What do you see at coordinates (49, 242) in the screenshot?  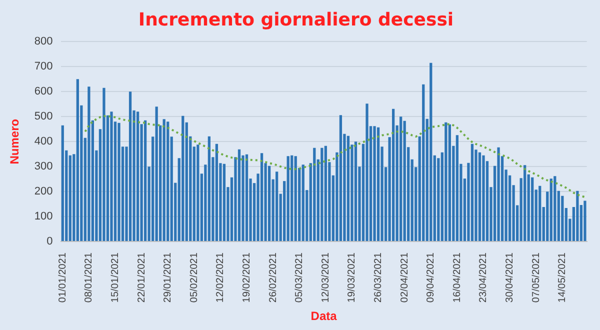 I see `y-tick-label: 0` at bounding box center [49, 242].